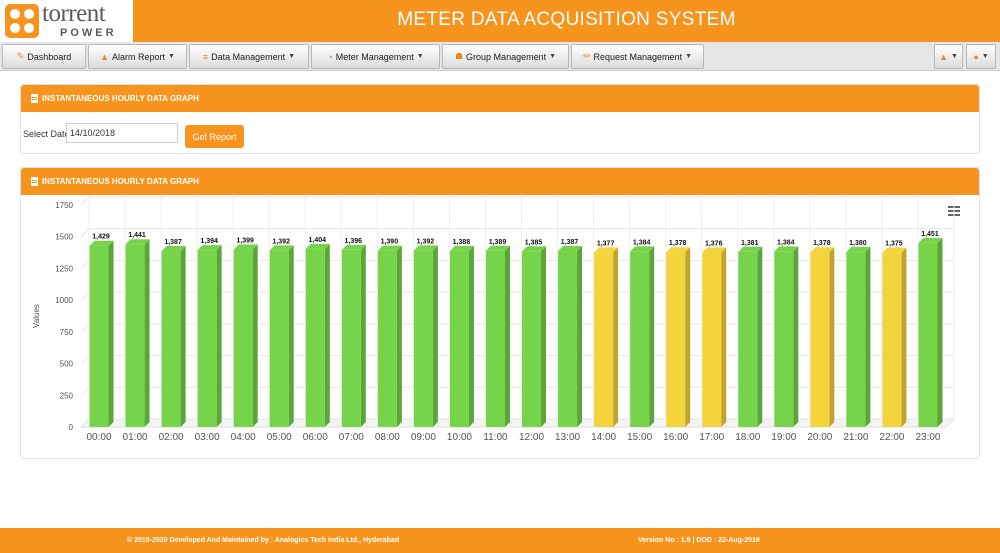 The height and width of the screenshot is (553, 1000). What do you see at coordinates (586, 56) in the screenshot?
I see `pencil-icon: ✏` at bounding box center [586, 56].